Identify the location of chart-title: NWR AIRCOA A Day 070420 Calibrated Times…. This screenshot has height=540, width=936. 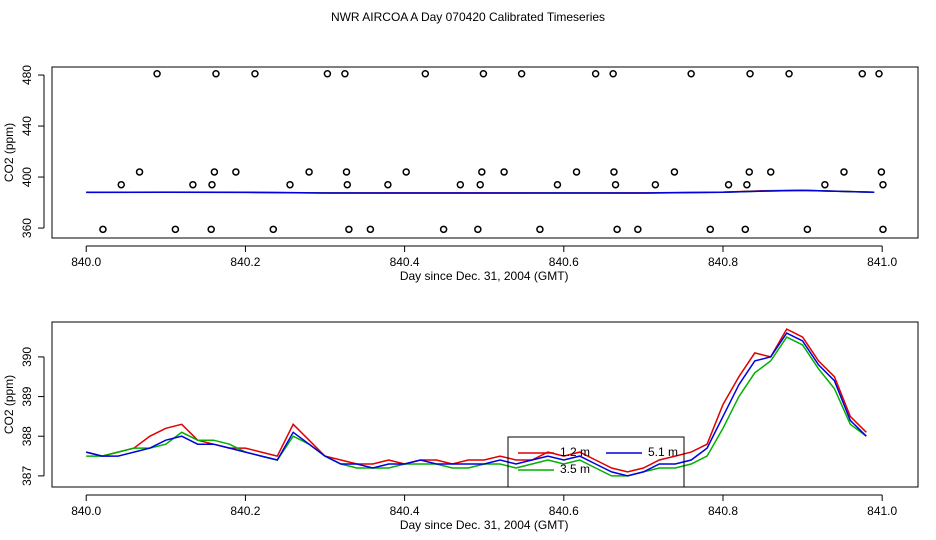
(468, 17).